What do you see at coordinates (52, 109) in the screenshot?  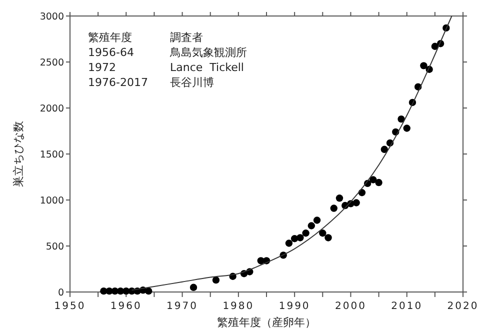 I see `y-tick-label: 2000` at bounding box center [52, 109].